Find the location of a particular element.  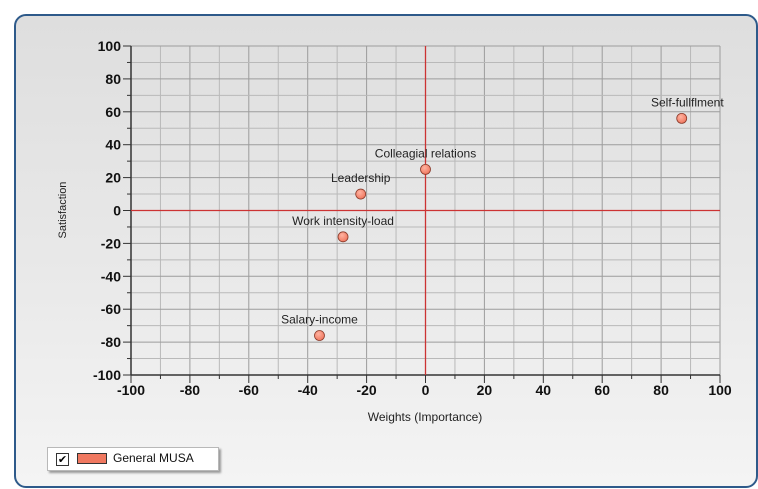

data-point-label: Work intensity-load is located at coordinates (343, 221).